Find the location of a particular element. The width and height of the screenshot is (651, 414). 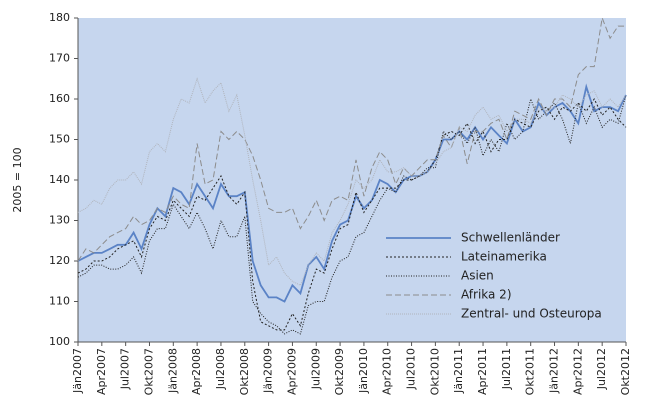

y-tick-label: 100 is located at coordinates (59, 341).